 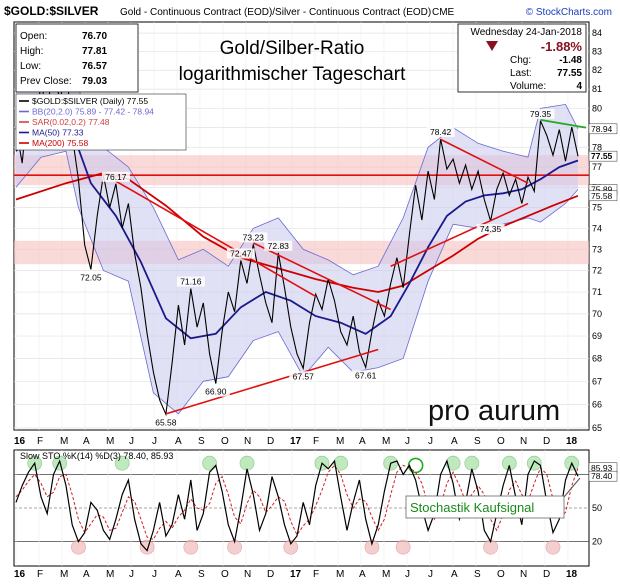 What do you see at coordinates (279, 246) in the screenshot?
I see `price-annotation: 72.83` at bounding box center [279, 246].